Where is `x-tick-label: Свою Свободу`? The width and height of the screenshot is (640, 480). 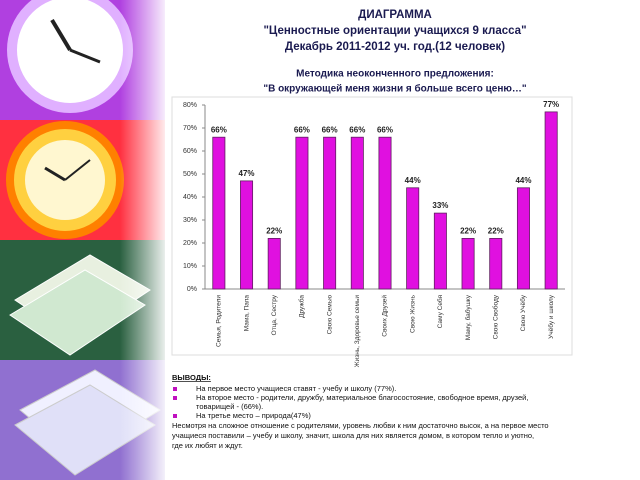
x-tick-label: Свою Свободу is located at coordinates (495, 316).